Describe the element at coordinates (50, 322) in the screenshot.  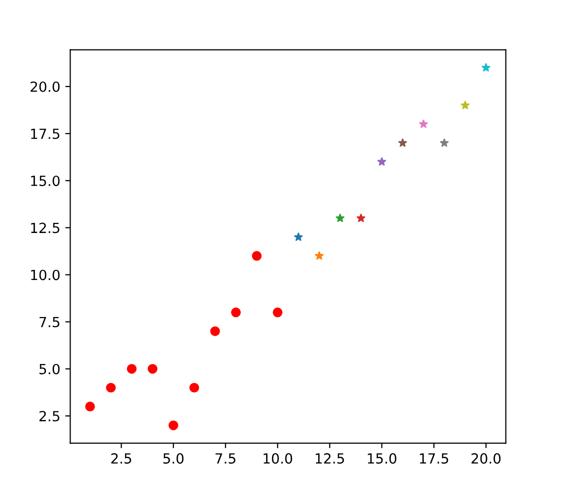
I see `y-tick-label: 7.5` at that location.